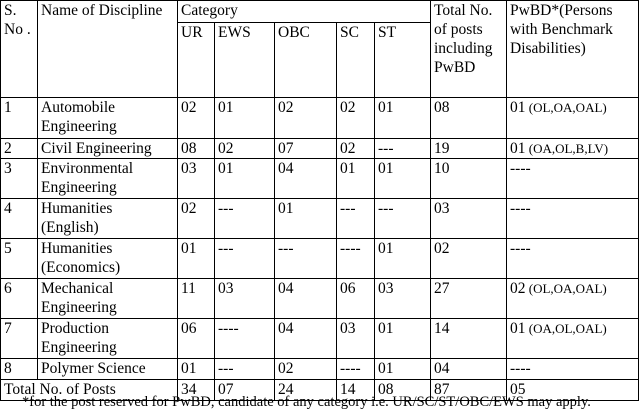  What do you see at coordinates (196, 390) in the screenshot?
I see `total-ur: 34` at bounding box center [196, 390].